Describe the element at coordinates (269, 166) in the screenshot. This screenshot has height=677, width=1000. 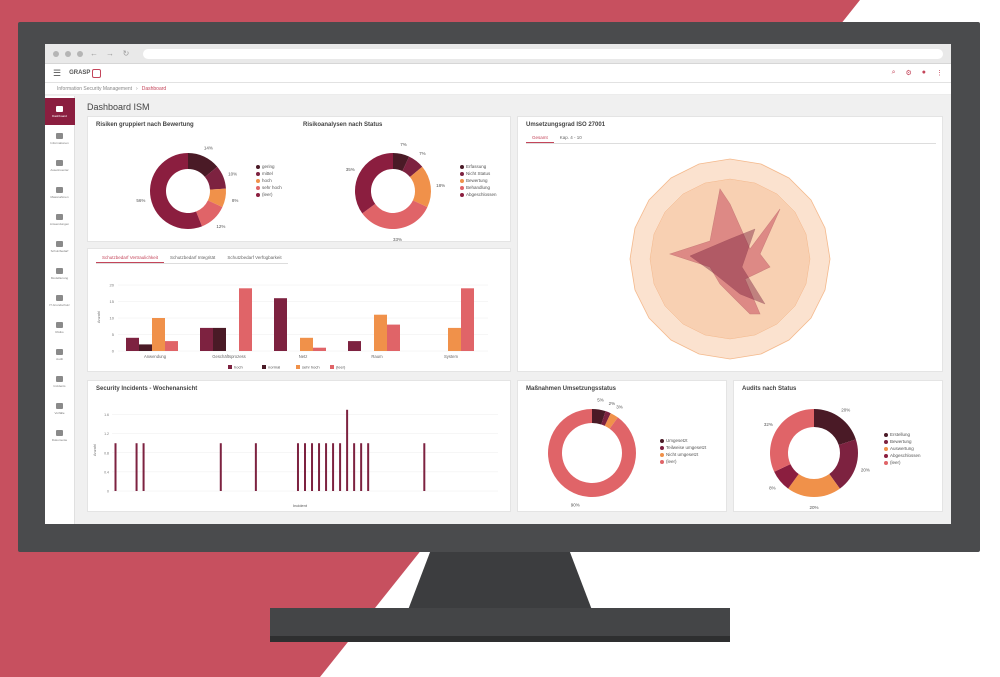
I see `legend-item: gering` at that location.